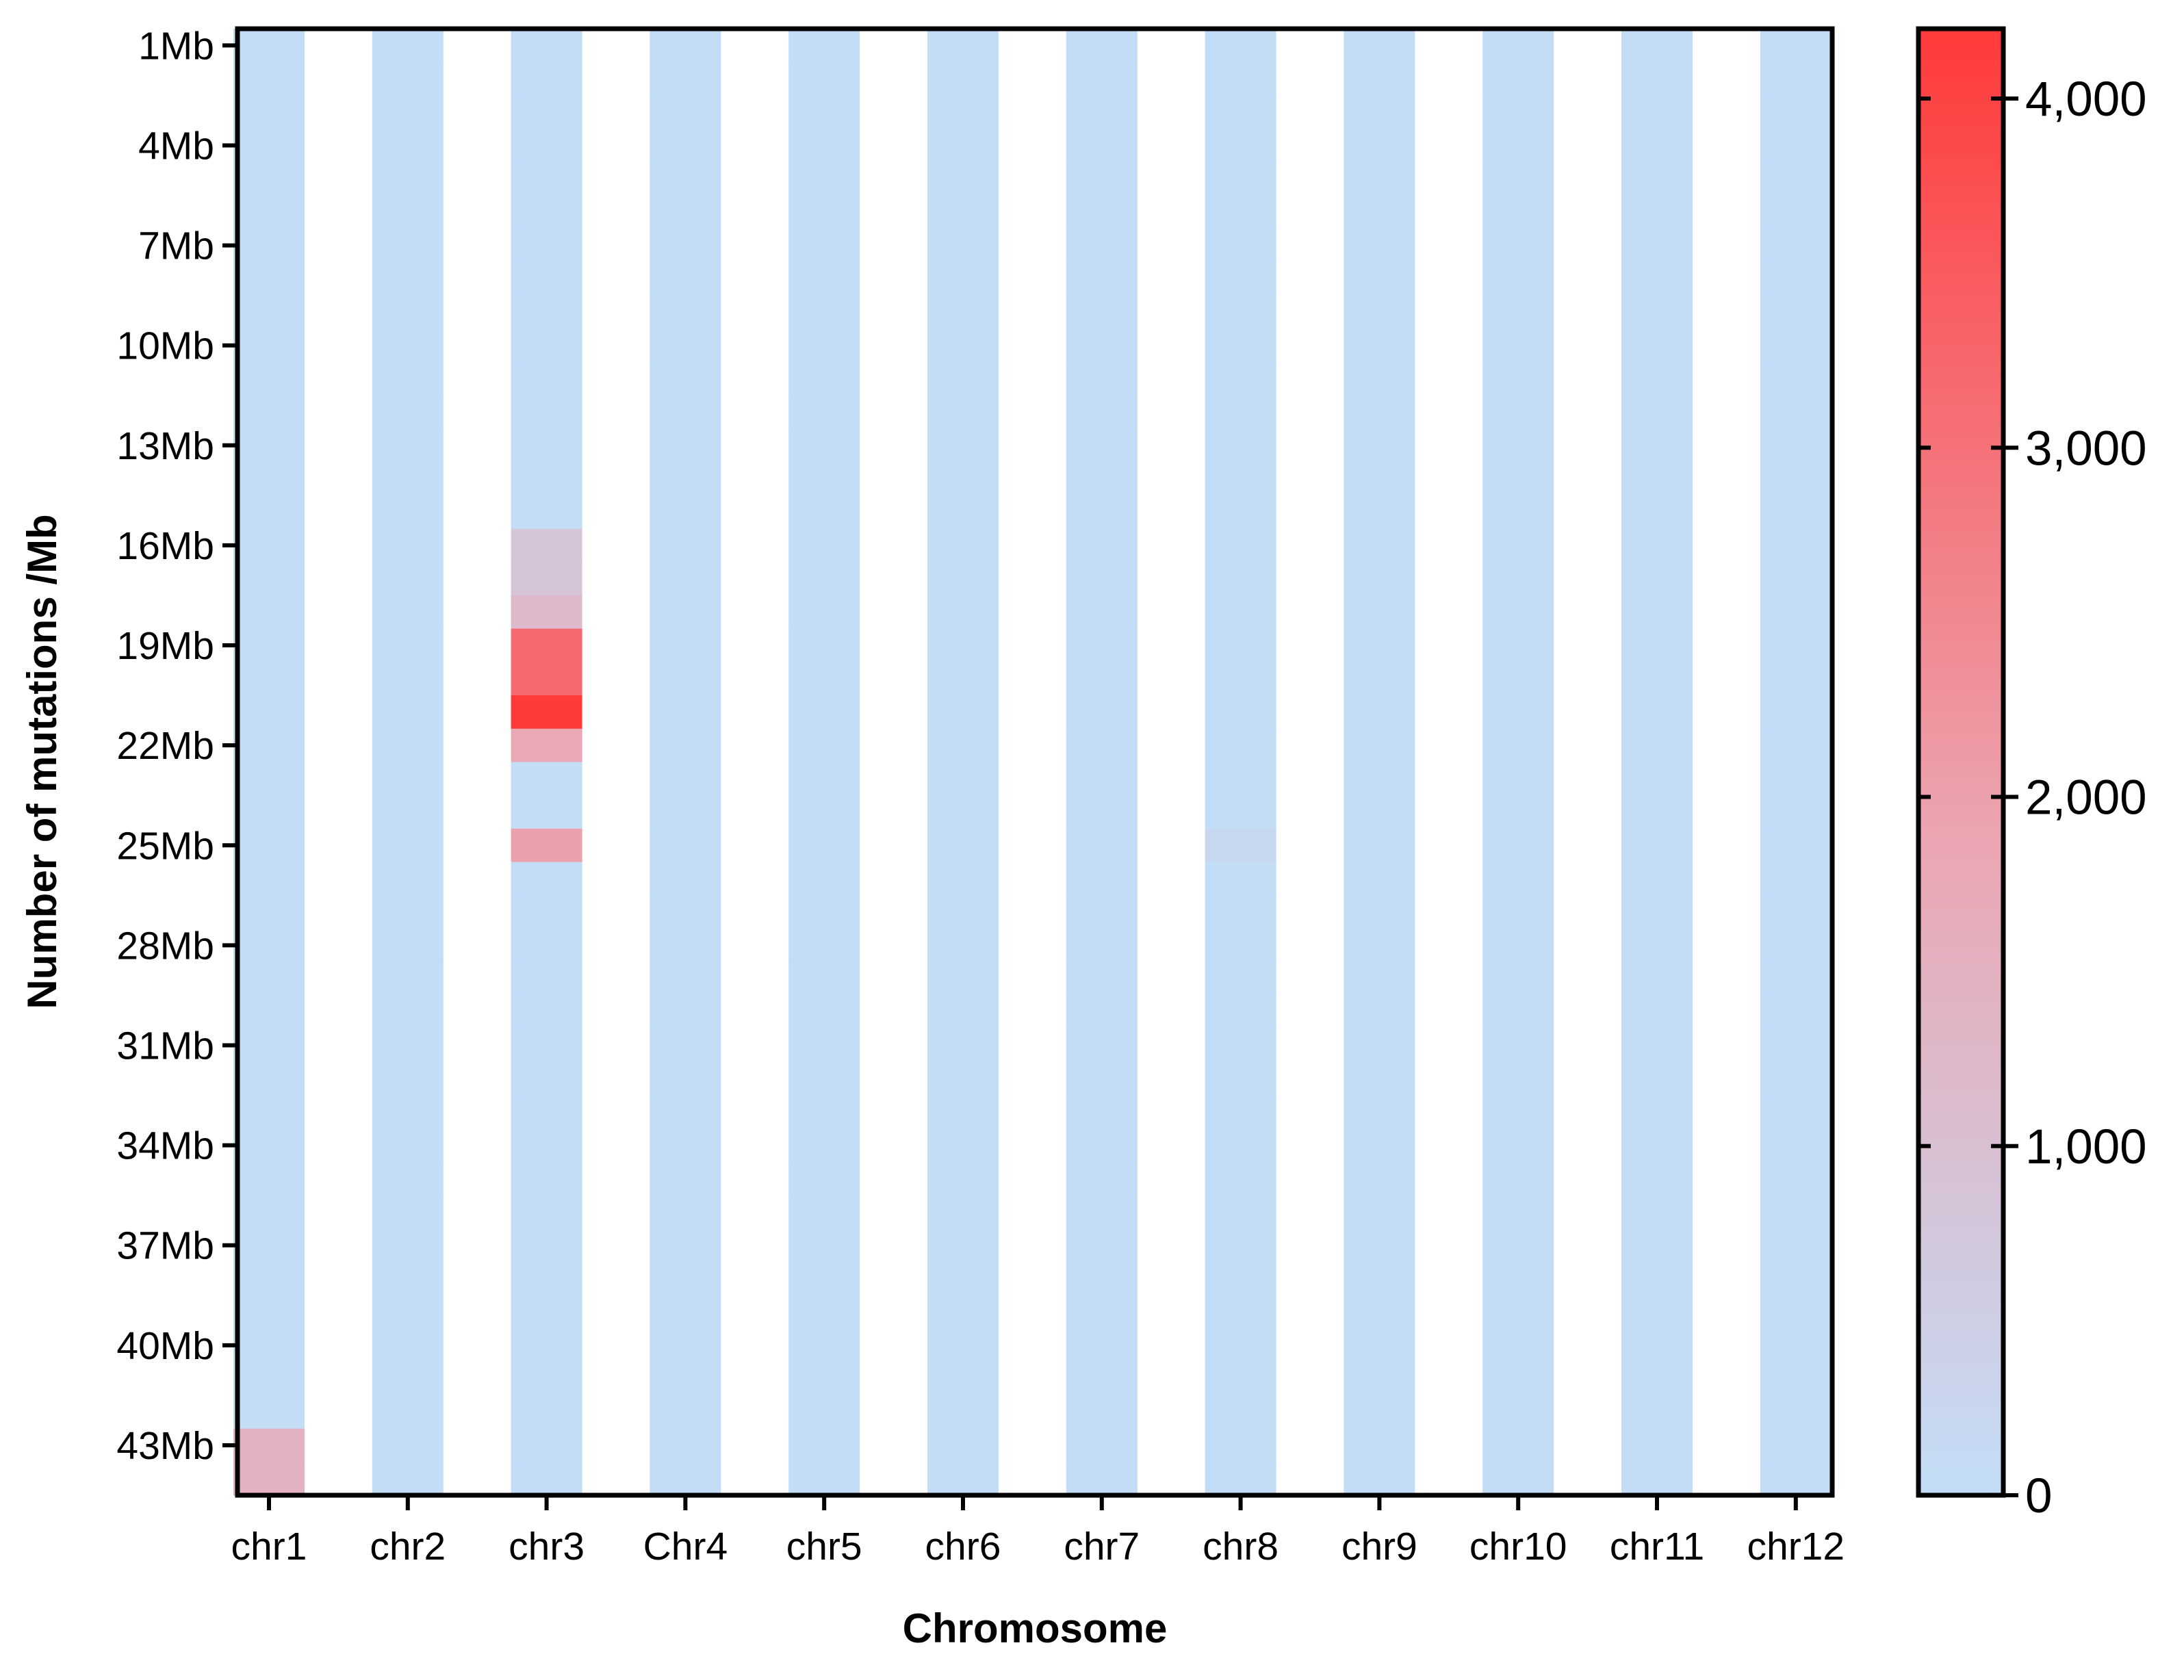  Describe the element at coordinates (1518, 1445) in the screenshot. I see `heatmap-cell-chr10-43Mb` at that location.